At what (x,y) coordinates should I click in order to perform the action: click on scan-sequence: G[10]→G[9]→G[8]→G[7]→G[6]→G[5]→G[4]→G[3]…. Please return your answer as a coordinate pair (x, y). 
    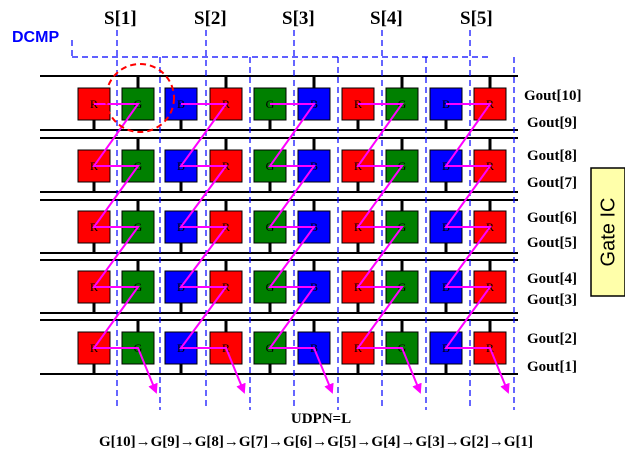
    Looking at the image, I should click on (316, 442).